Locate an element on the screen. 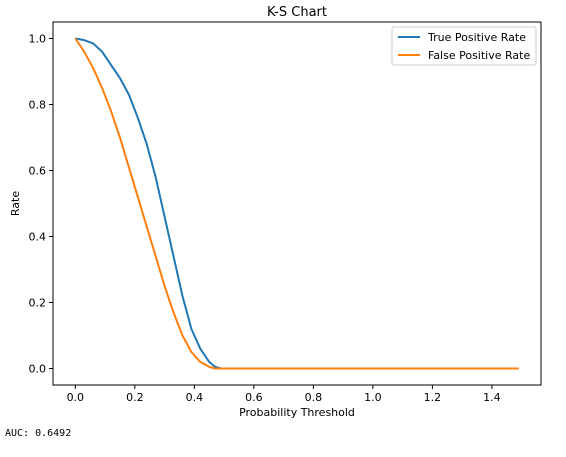 This screenshot has width=566, height=457. chart-title: K-S Chart is located at coordinates (297, 12).